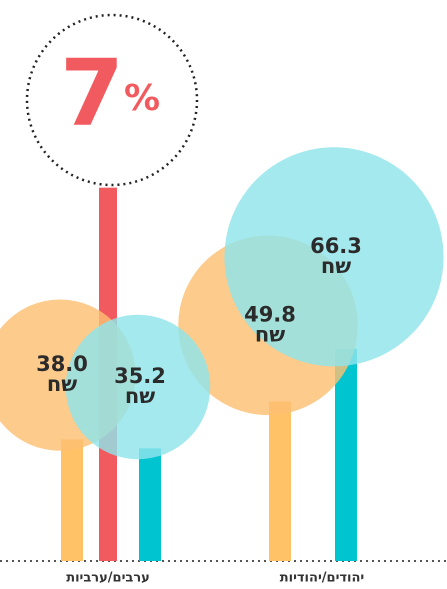 The width and height of the screenshot is (447, 589). I want to click on bubble, so click(138, 387).